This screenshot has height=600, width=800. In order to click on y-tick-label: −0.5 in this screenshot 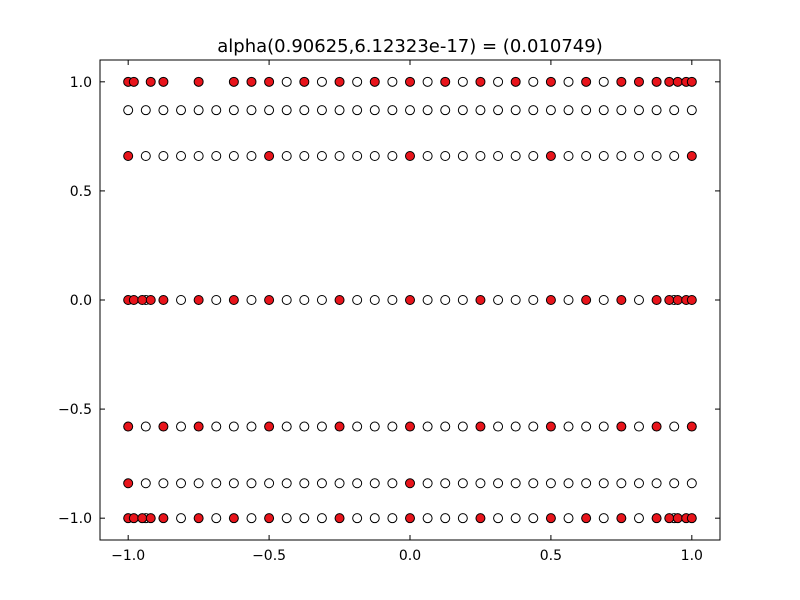, I will do `click(75, 410)`.